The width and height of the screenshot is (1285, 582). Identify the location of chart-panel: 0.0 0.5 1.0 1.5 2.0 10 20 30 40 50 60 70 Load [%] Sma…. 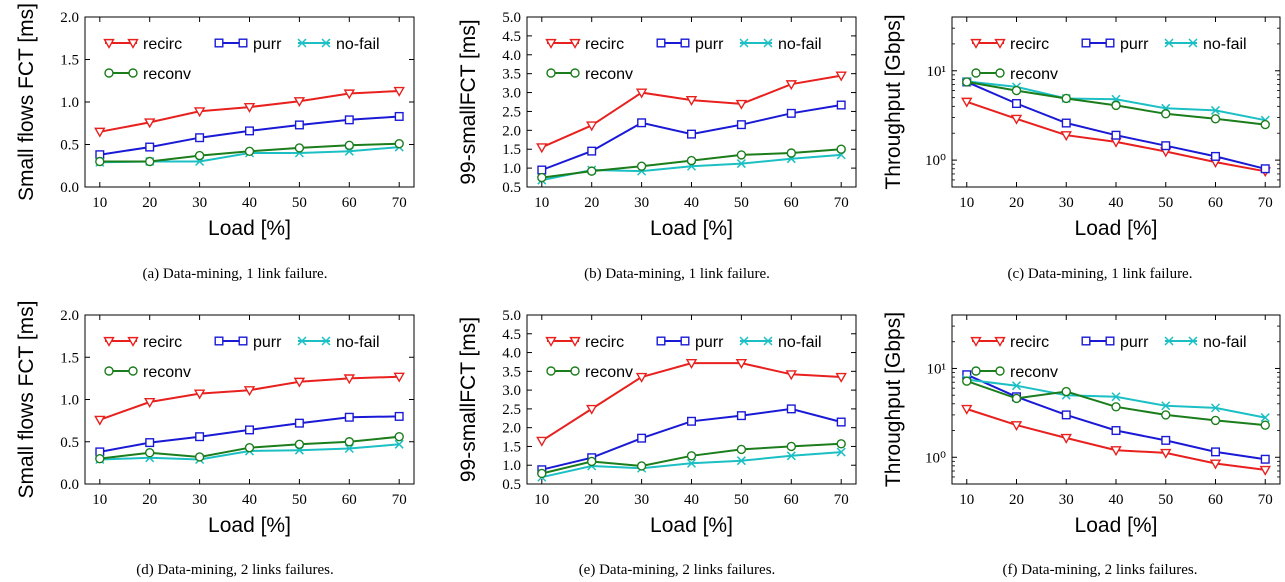
(215, 142).